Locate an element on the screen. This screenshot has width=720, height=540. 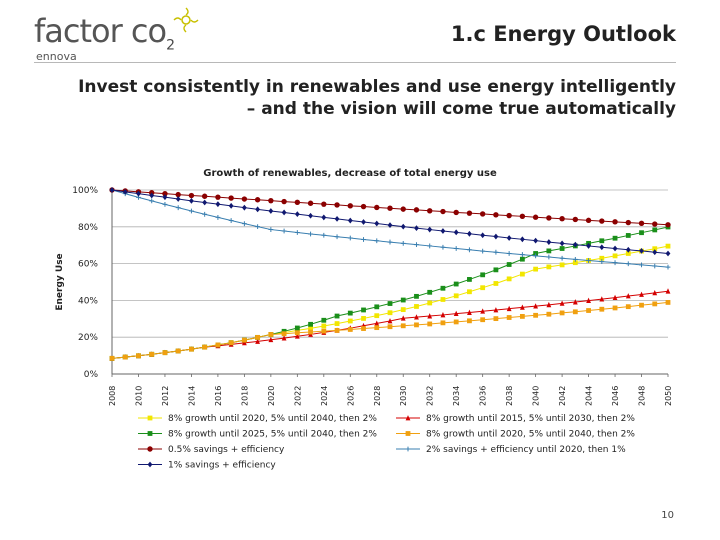
x-tick-label: 2030 is located at coordinates (403, 396).